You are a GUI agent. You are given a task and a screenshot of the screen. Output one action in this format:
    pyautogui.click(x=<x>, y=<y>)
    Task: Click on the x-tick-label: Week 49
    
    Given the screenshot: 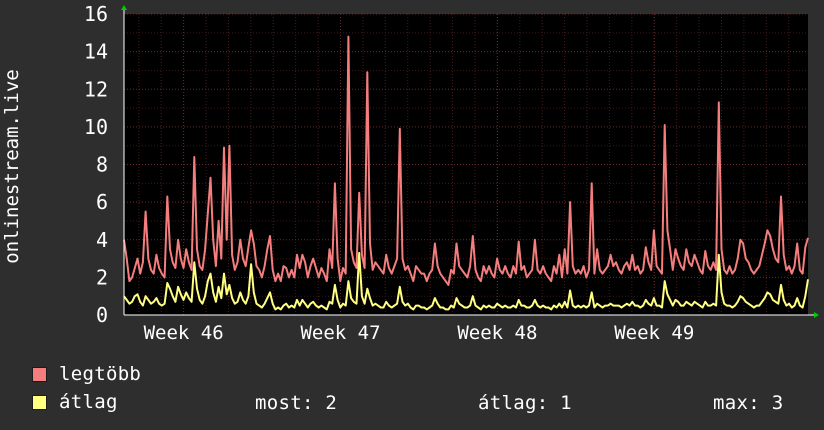 What is the action you would take?
    pyautogui.click(x=654, y=333)
    